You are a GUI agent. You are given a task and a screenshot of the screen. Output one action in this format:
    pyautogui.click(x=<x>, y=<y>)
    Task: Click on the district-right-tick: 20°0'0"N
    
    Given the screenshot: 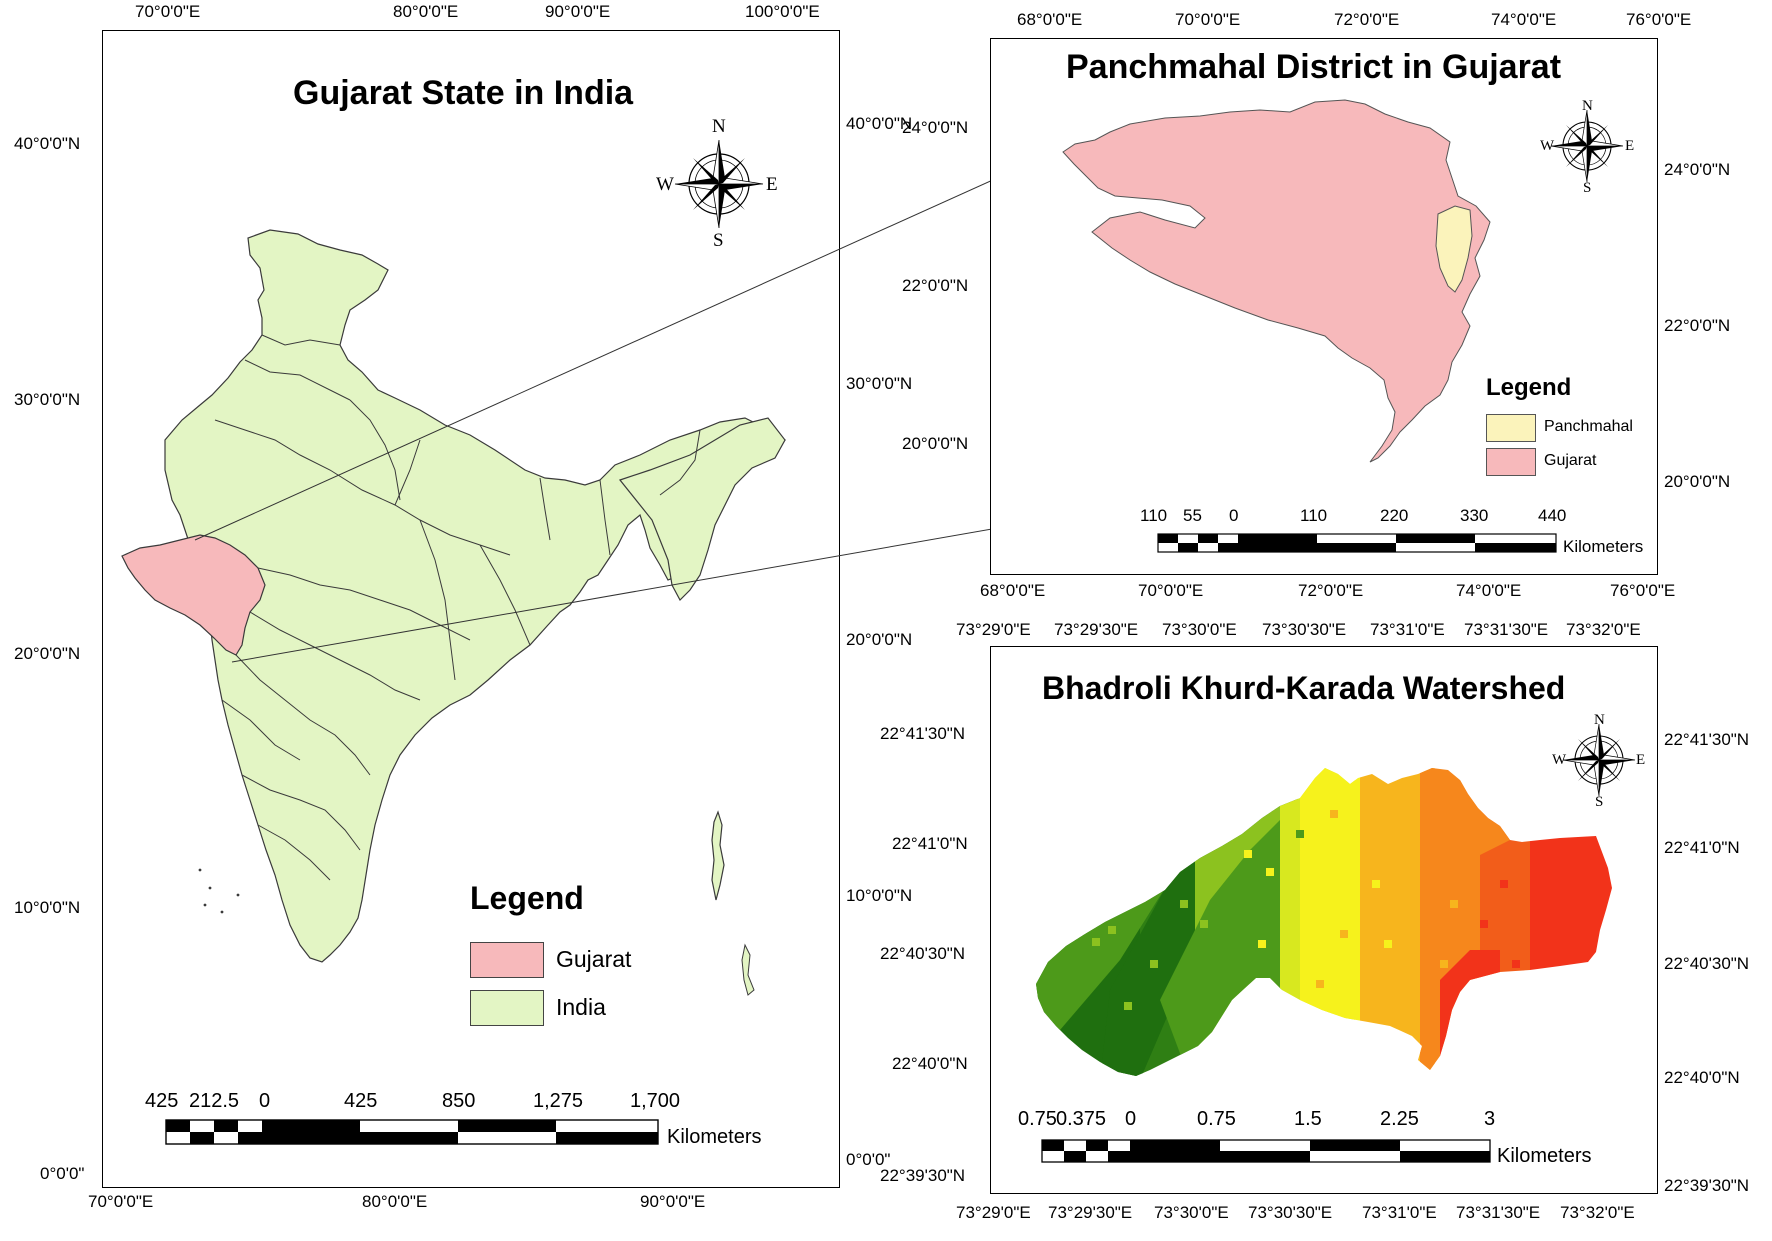 What is the action you would take?
    pyautogui.click(x=1697, y=481)
    